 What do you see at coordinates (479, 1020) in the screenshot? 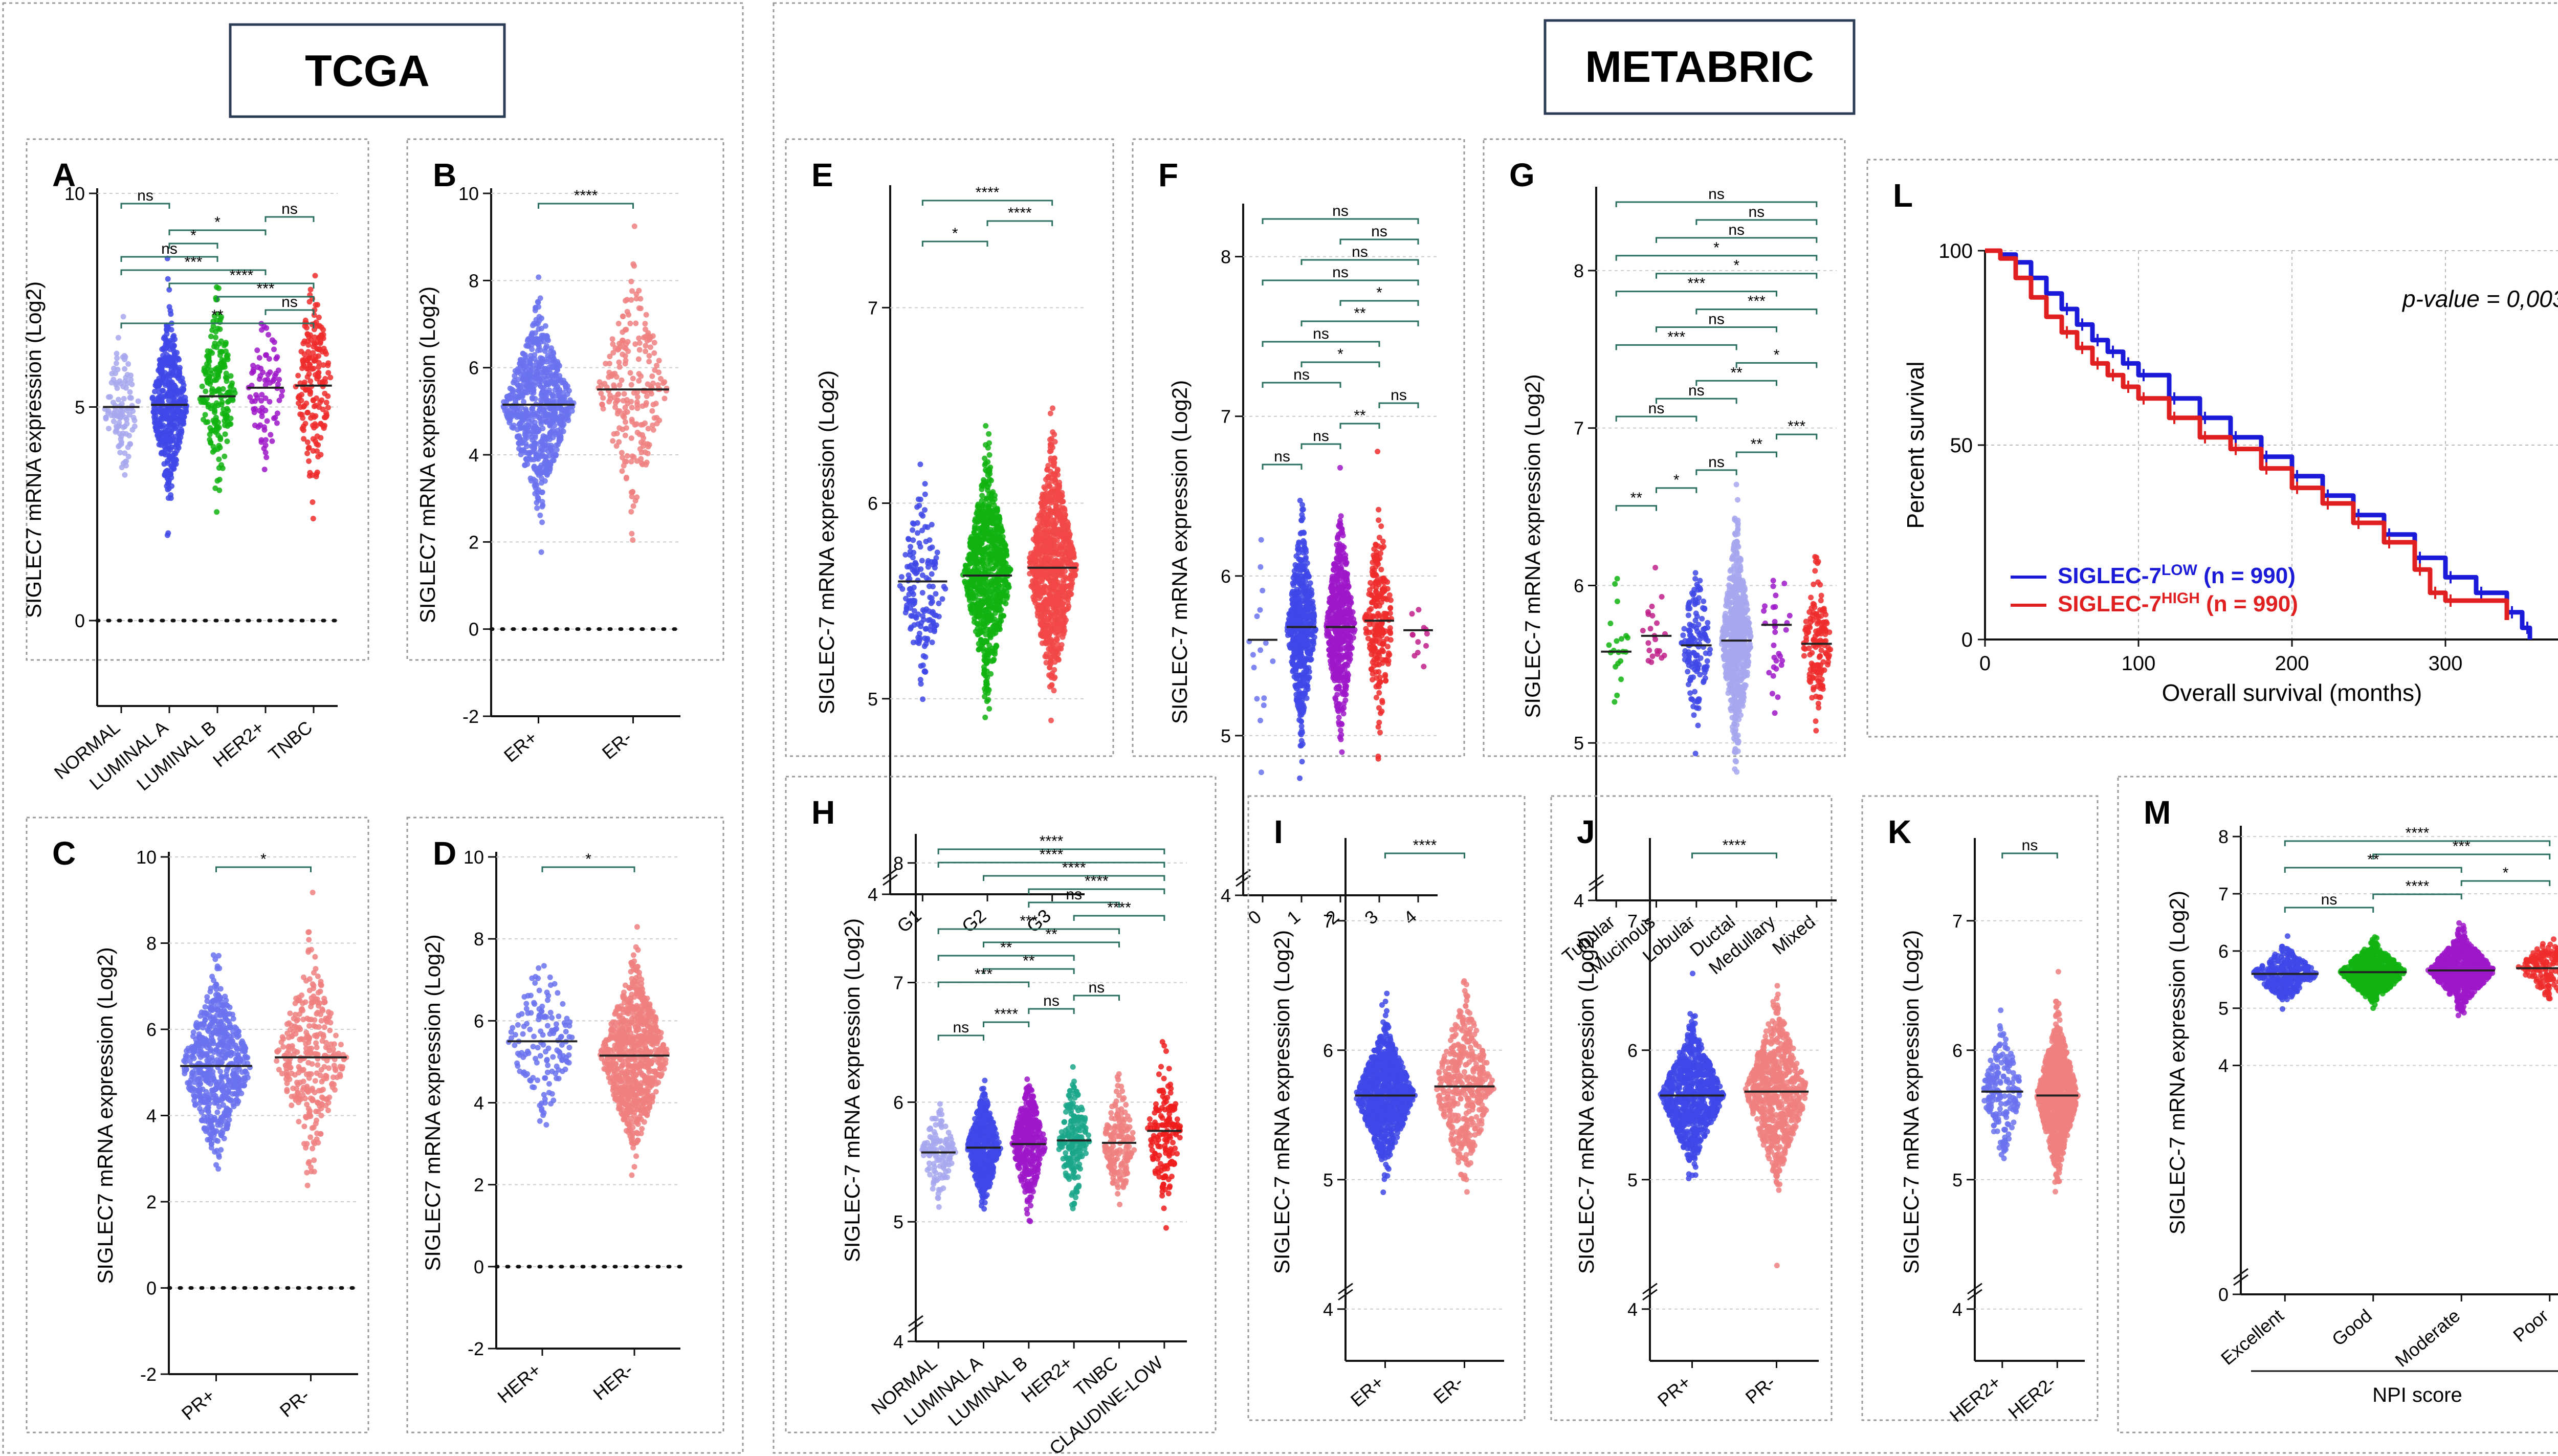
I see `y-tick-label: 6` at bounding box center [479, 1020].